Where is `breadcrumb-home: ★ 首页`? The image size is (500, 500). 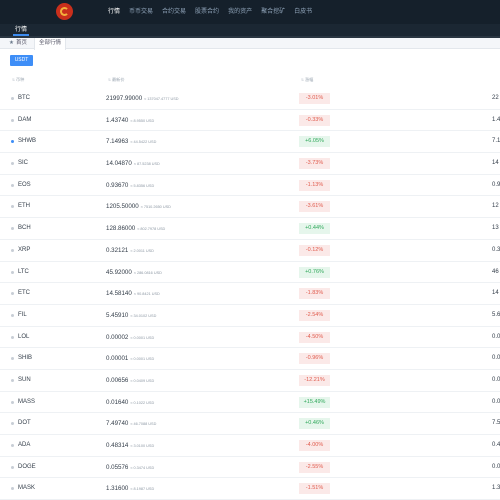 breadcrumb-home: ★ 首页 is located at coordinates (18, 43).